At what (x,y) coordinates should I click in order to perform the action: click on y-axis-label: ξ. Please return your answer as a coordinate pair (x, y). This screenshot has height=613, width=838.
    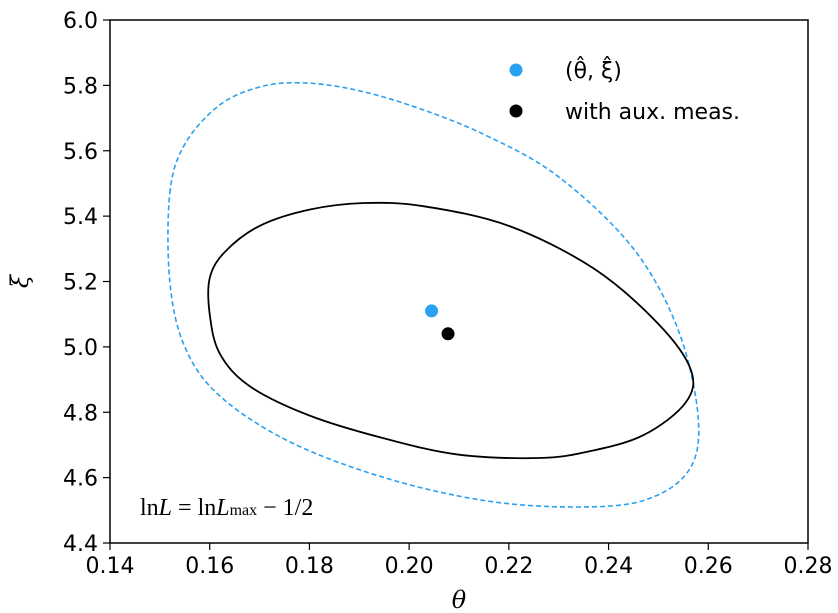
    Looking at the image, I should click on (20, 280).